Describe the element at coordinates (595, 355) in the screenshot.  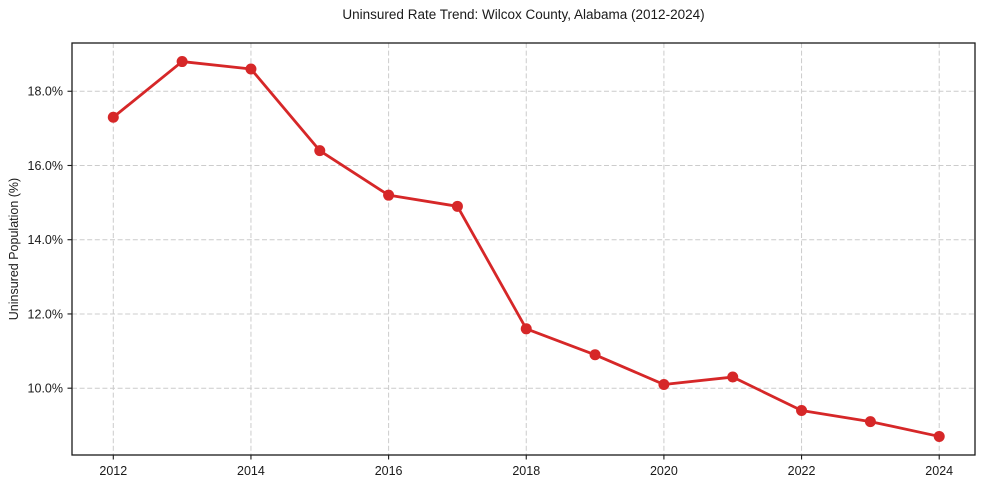
I see `data-point-2019` at that location.